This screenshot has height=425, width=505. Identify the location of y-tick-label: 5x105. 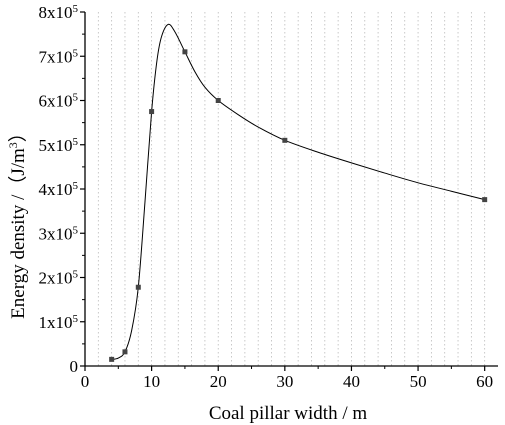
(59, 145).